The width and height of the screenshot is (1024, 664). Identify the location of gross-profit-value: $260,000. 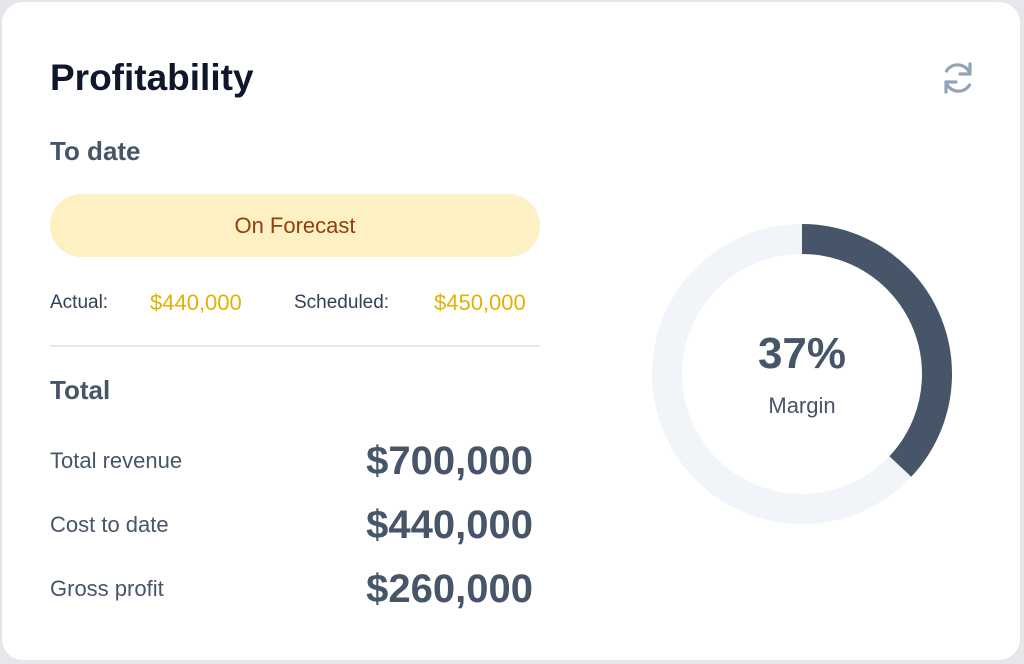
(449, 589).